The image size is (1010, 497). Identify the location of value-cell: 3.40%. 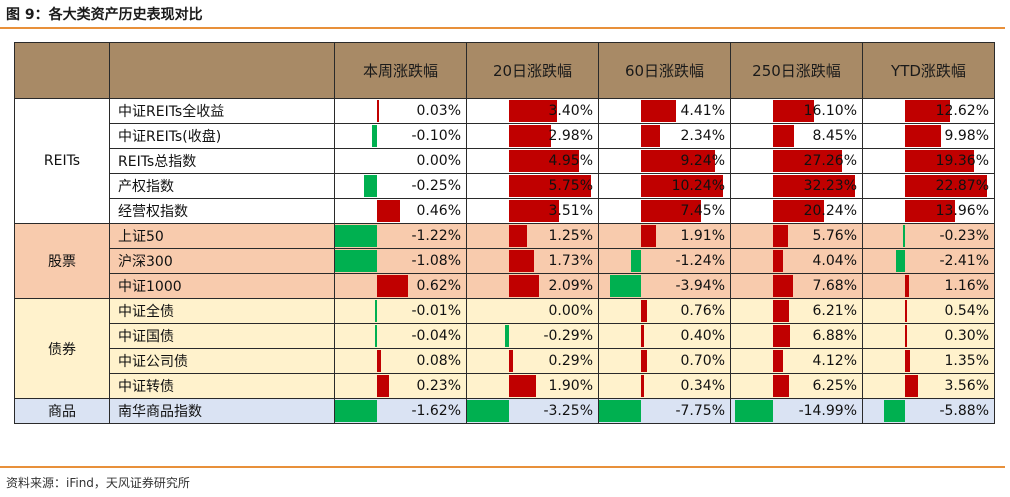
(532, 111).